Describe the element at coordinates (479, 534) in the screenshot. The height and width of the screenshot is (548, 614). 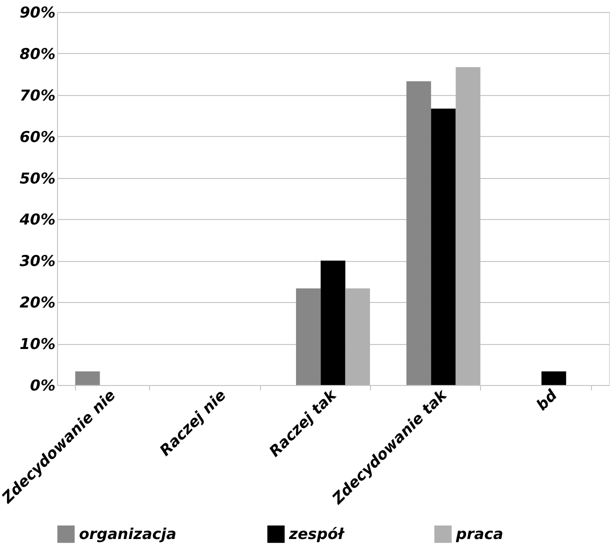
I see `legend-label: praca` at that location.